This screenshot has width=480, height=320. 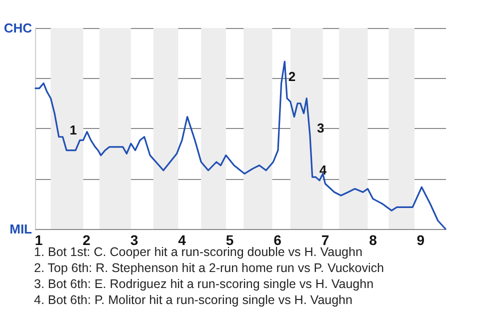 I want to click on x-tick-label: 3, so click(x=134, y=240).